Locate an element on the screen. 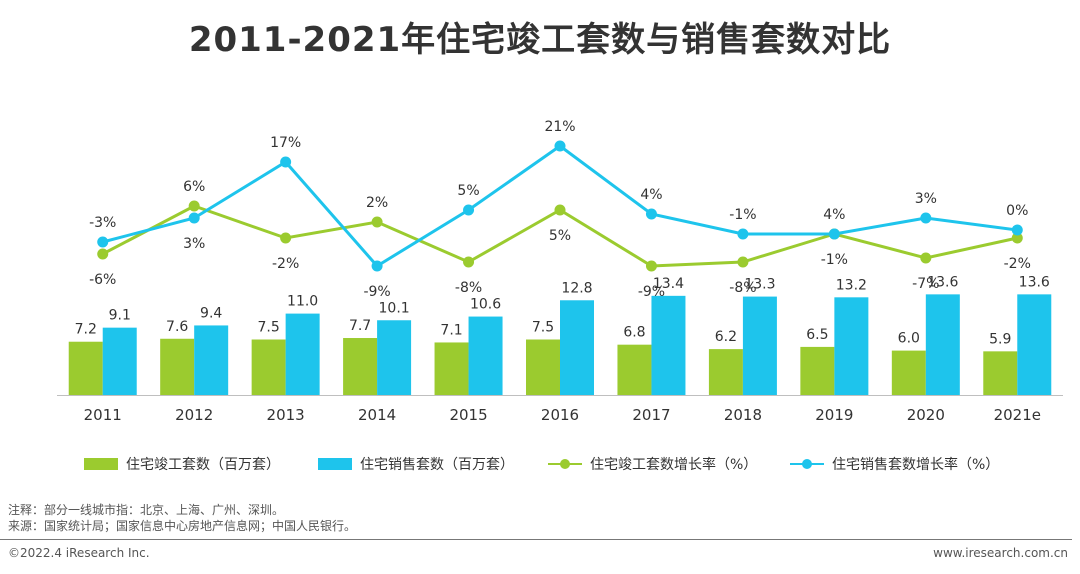 The image size is (1080, 574). data-label-sold-growth: -3% is located at coordinates (102, 223).